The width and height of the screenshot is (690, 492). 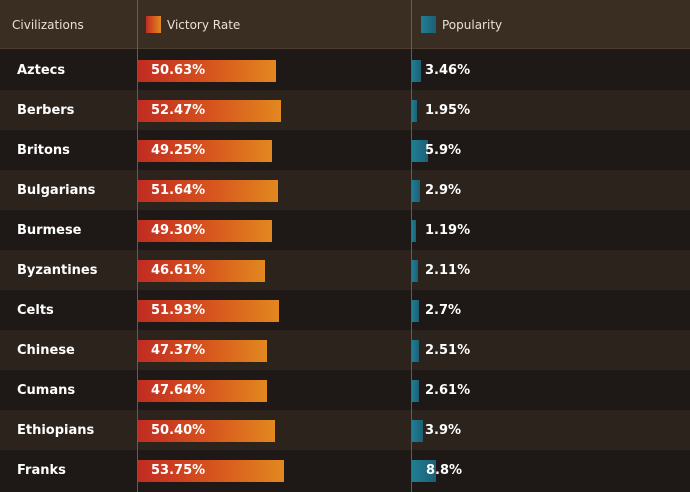 I want to click on table-row: Britons 49.25% 5.9%, so click(x=345, y=150).